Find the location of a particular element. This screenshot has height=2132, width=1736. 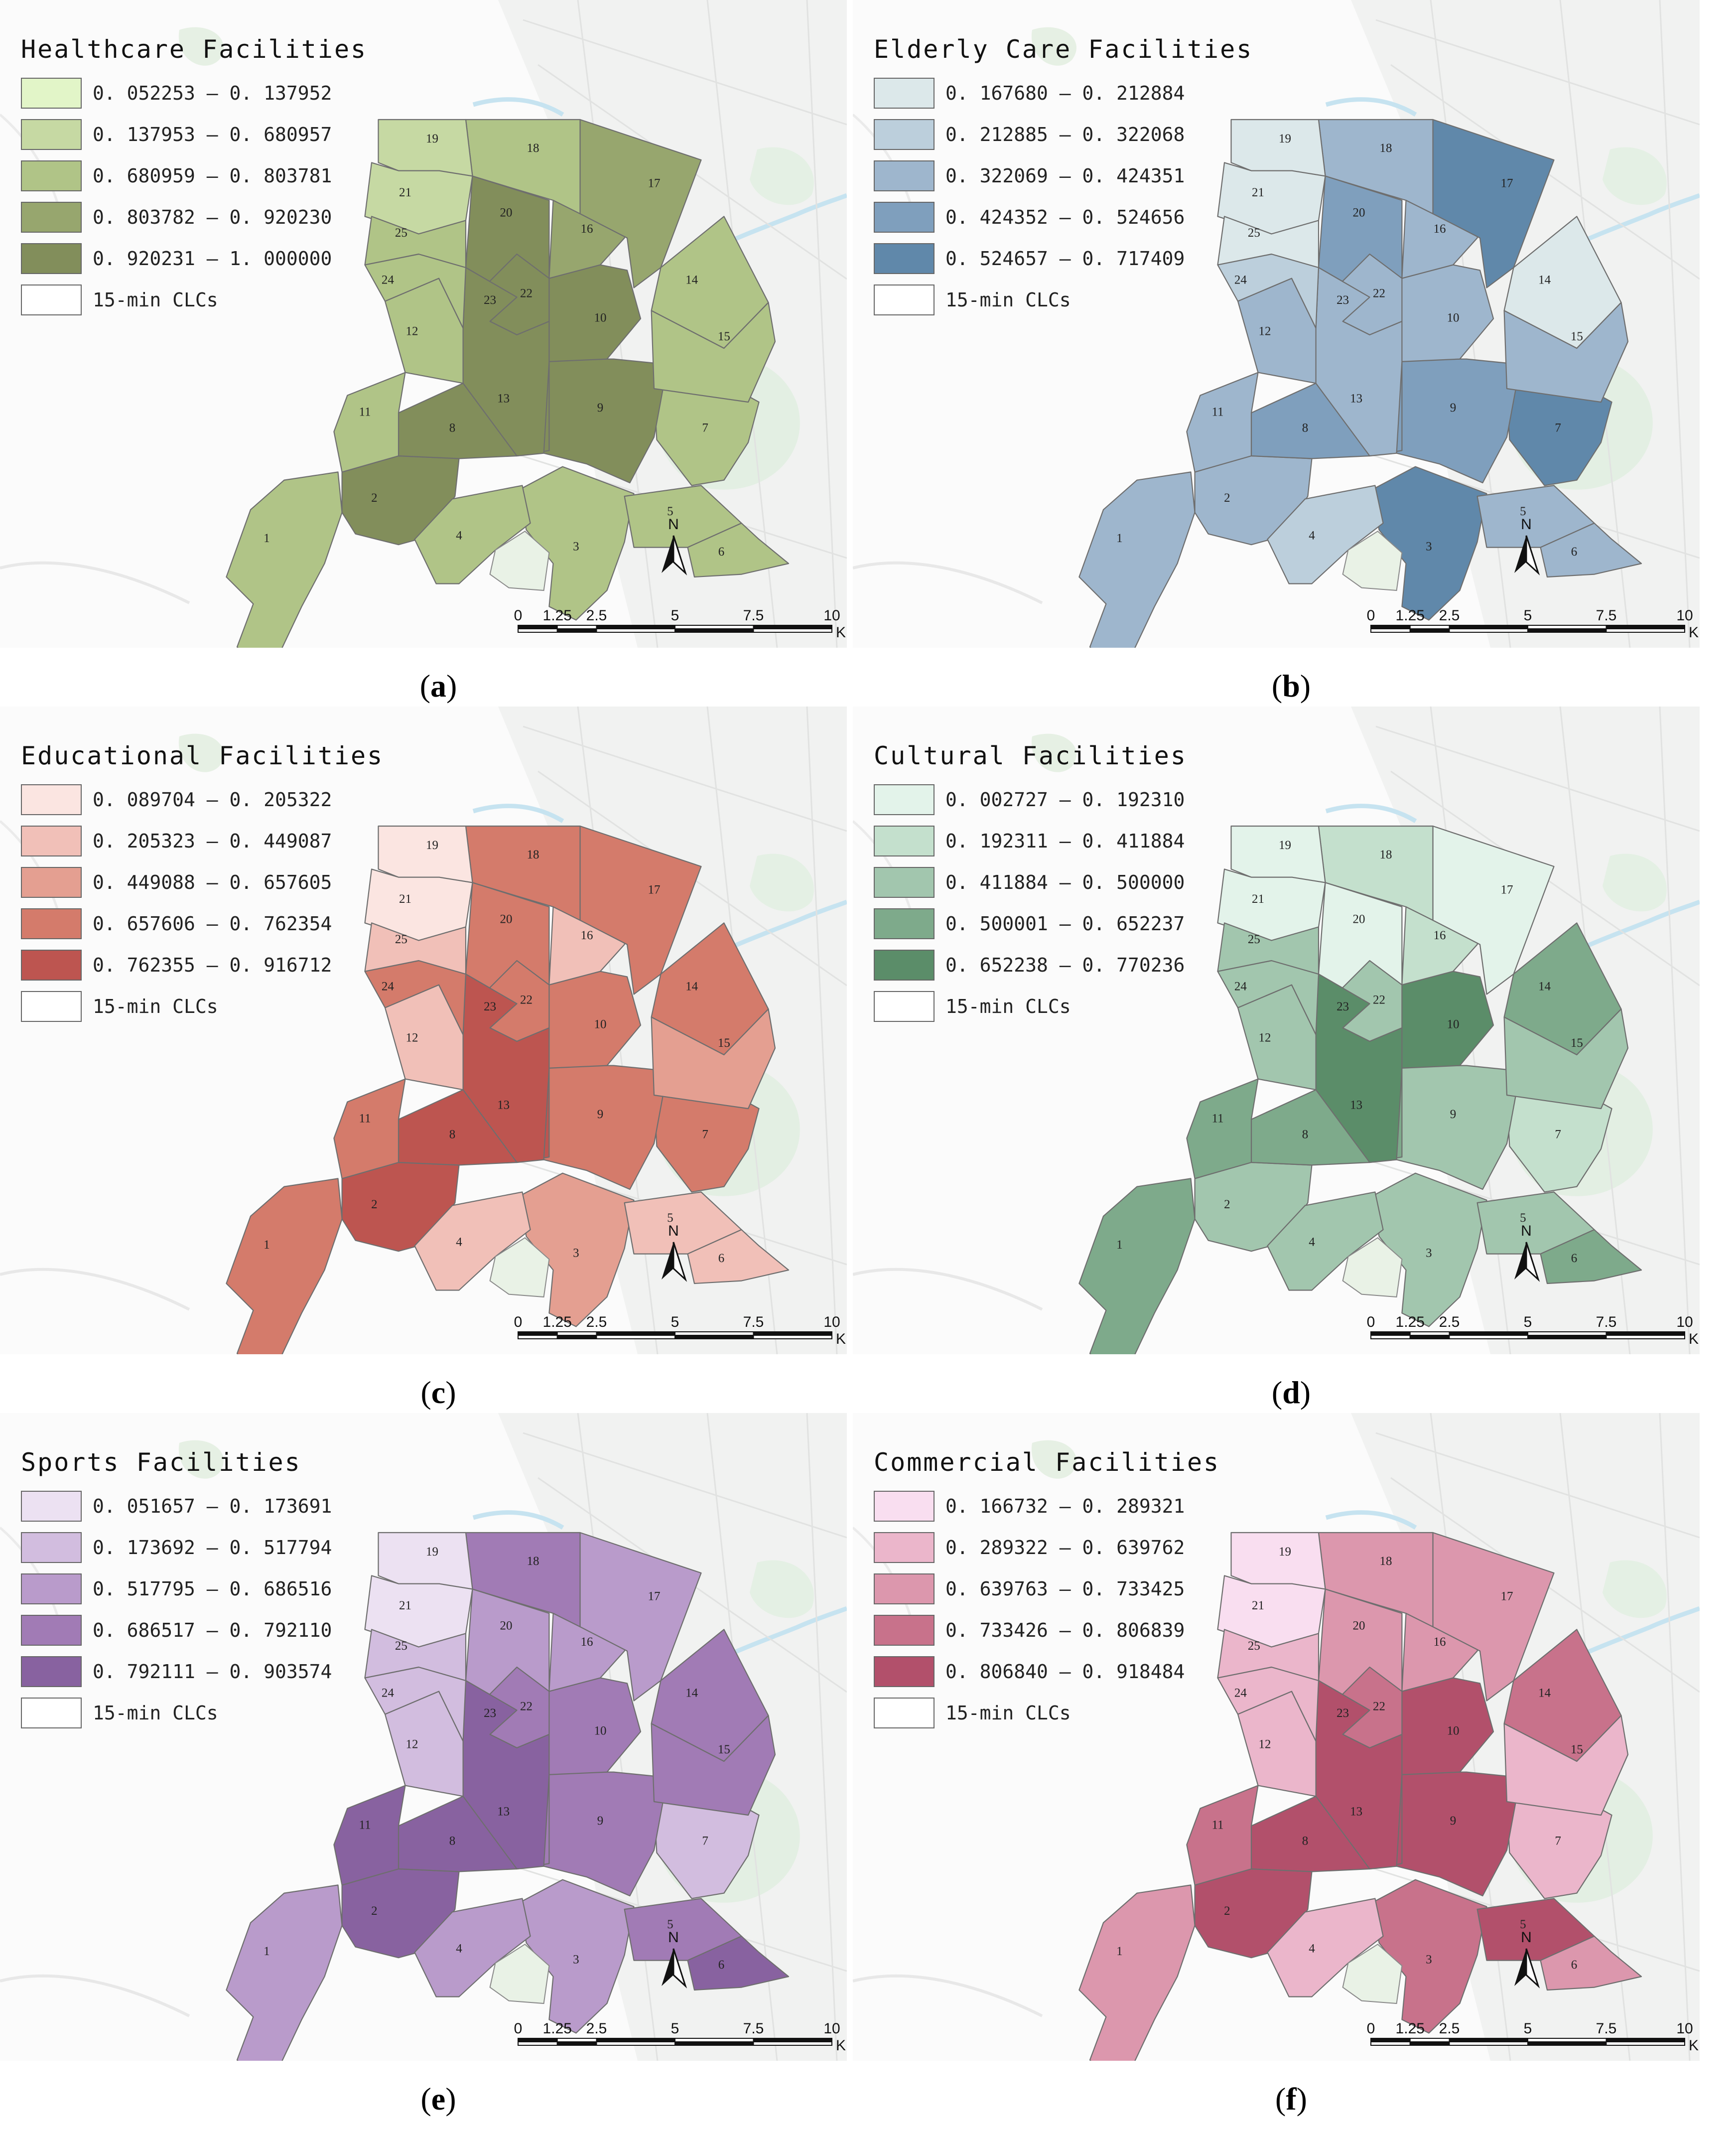

legend-class-row: 0. 166732 — 0. 289321 is located at coordinates (1047, 1506).